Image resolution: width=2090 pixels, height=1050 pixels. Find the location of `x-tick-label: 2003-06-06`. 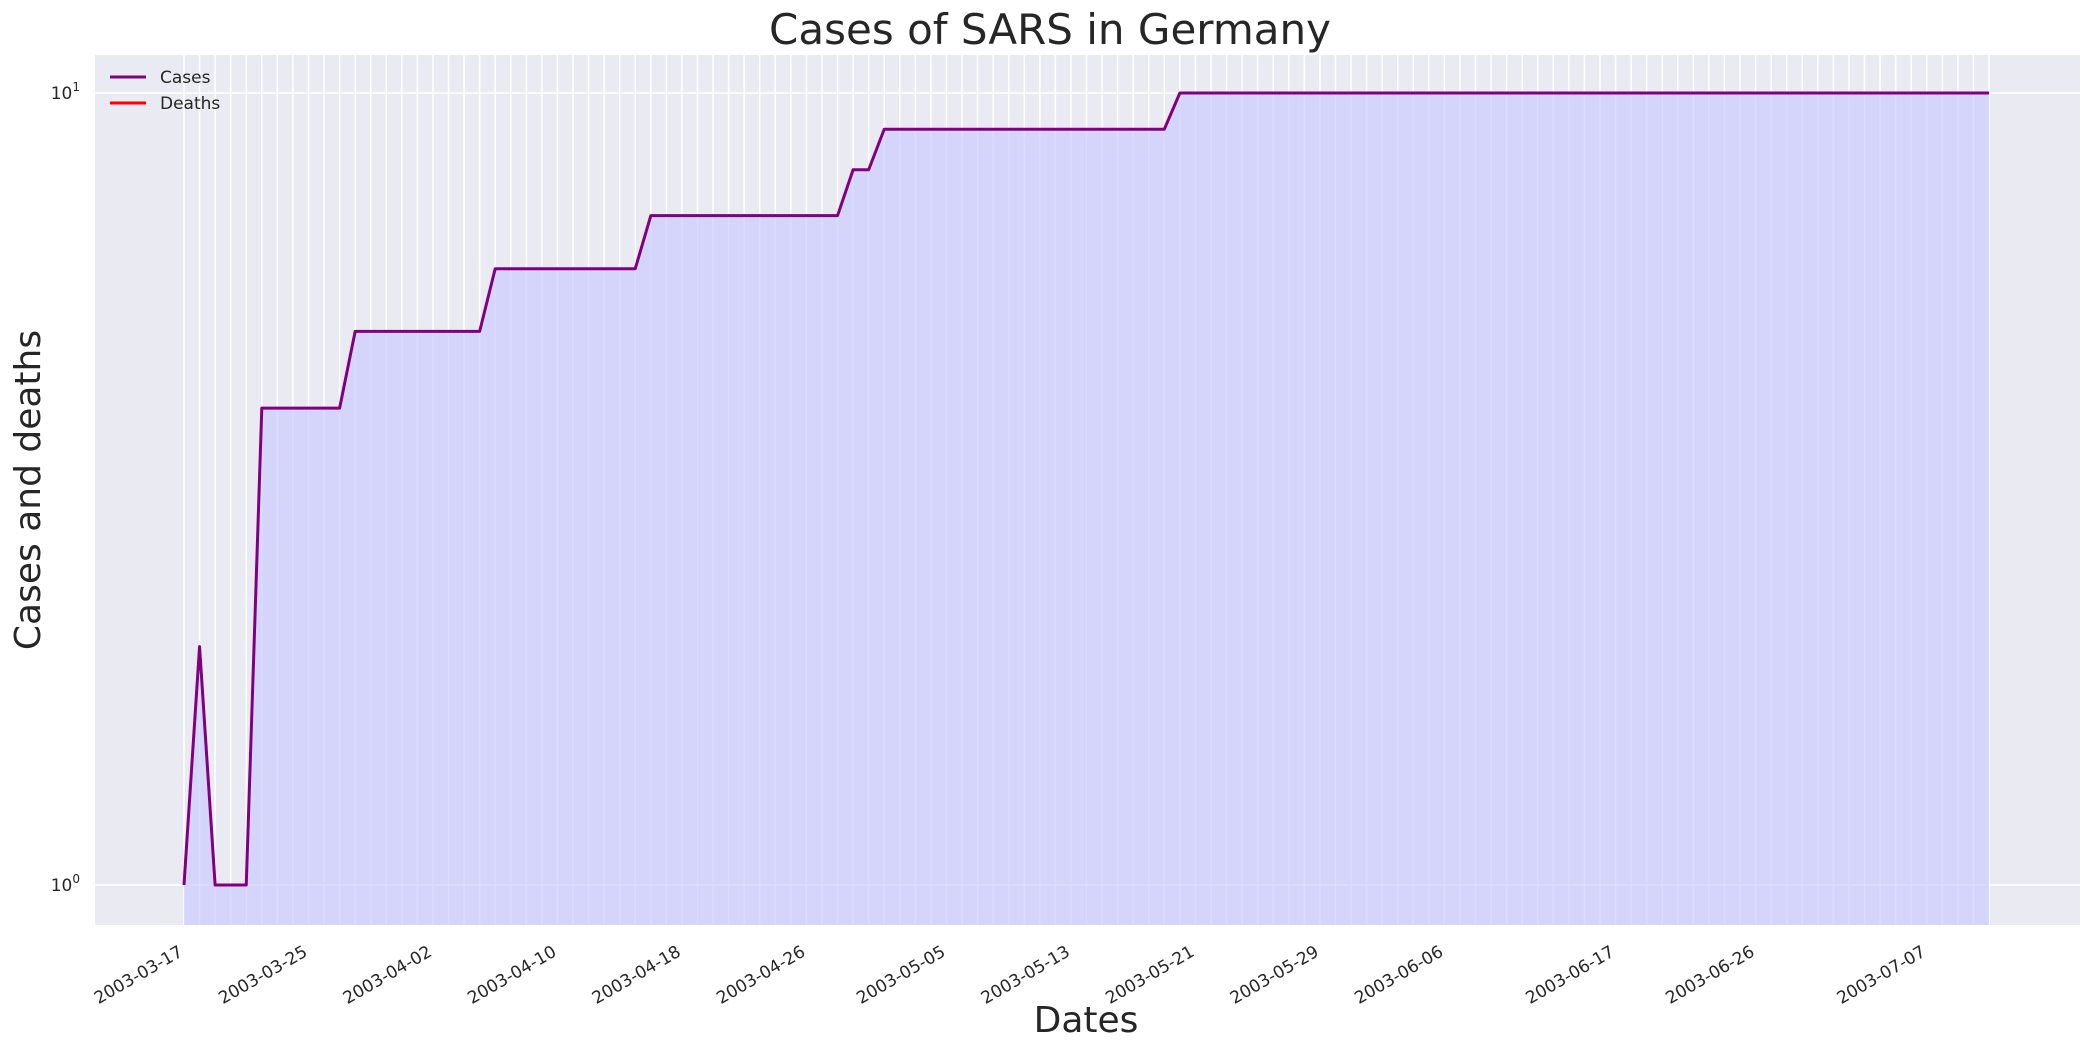

x-tick-label: 2003-06-06 is located at coordinates (1399, 975).